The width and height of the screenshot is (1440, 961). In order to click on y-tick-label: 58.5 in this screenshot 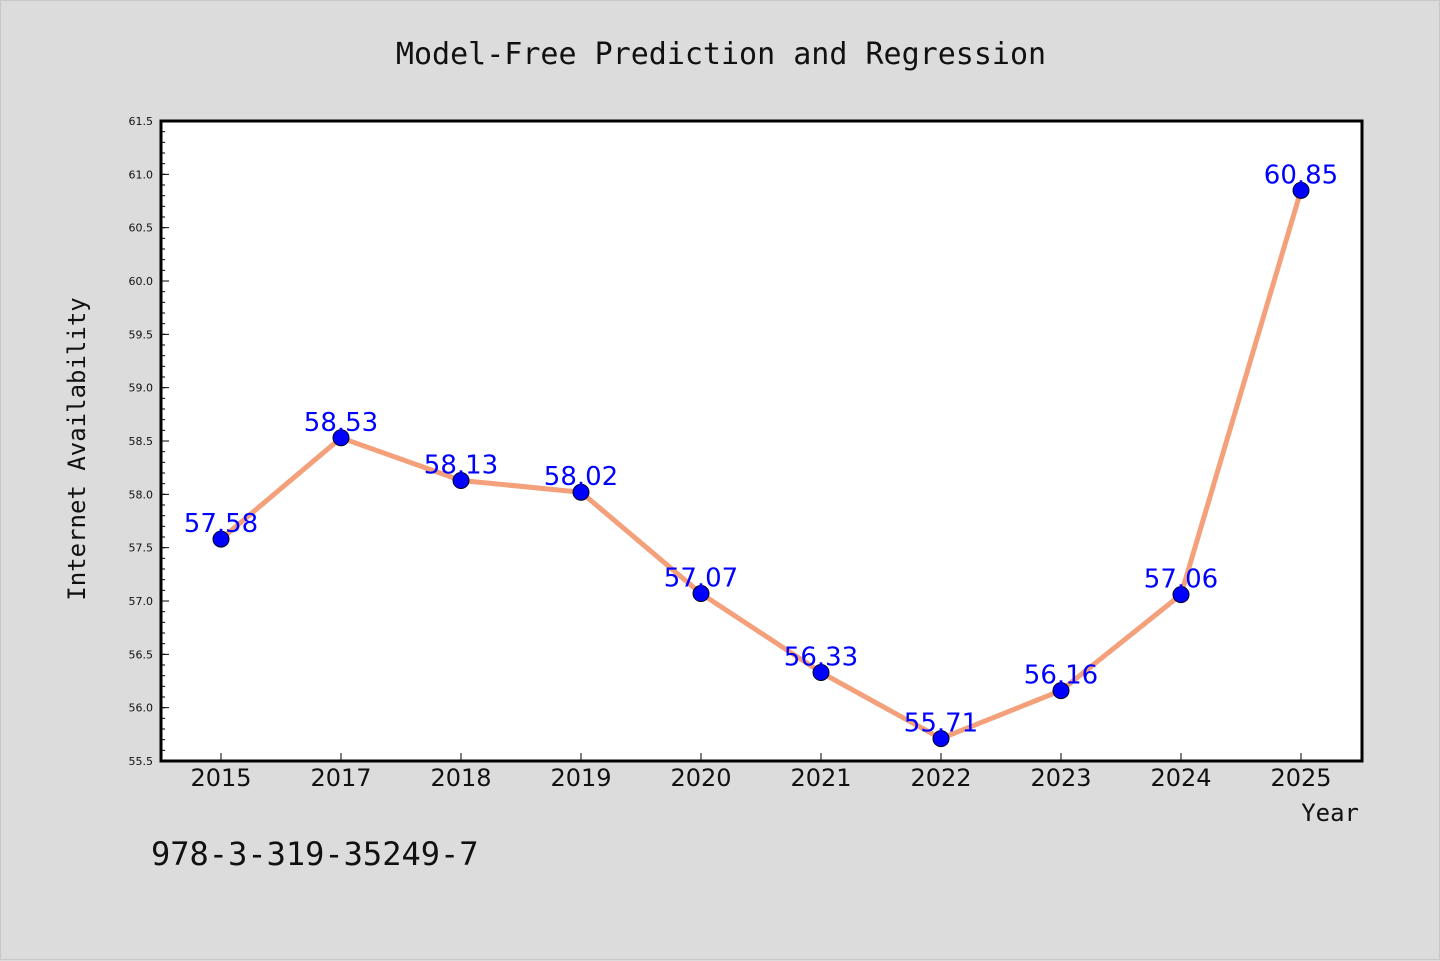, I will do `click(141, 441)`.